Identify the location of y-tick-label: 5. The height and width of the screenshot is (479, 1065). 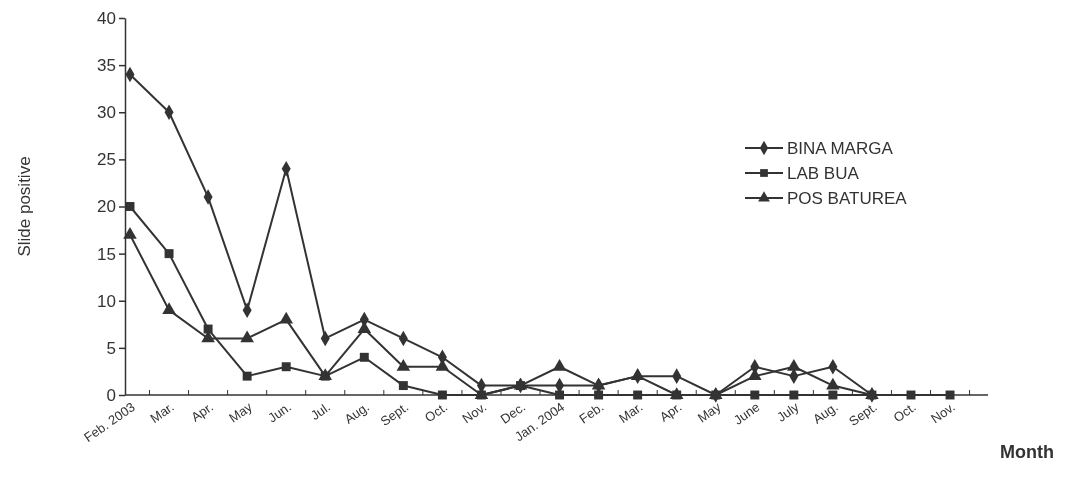
(111, 348).